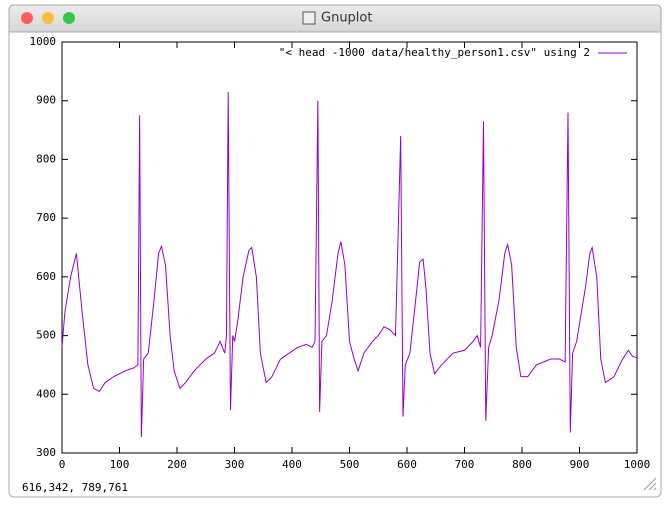 The image size is (672, 521). I want to click on x-tick-label: 400, so click(292, 464).